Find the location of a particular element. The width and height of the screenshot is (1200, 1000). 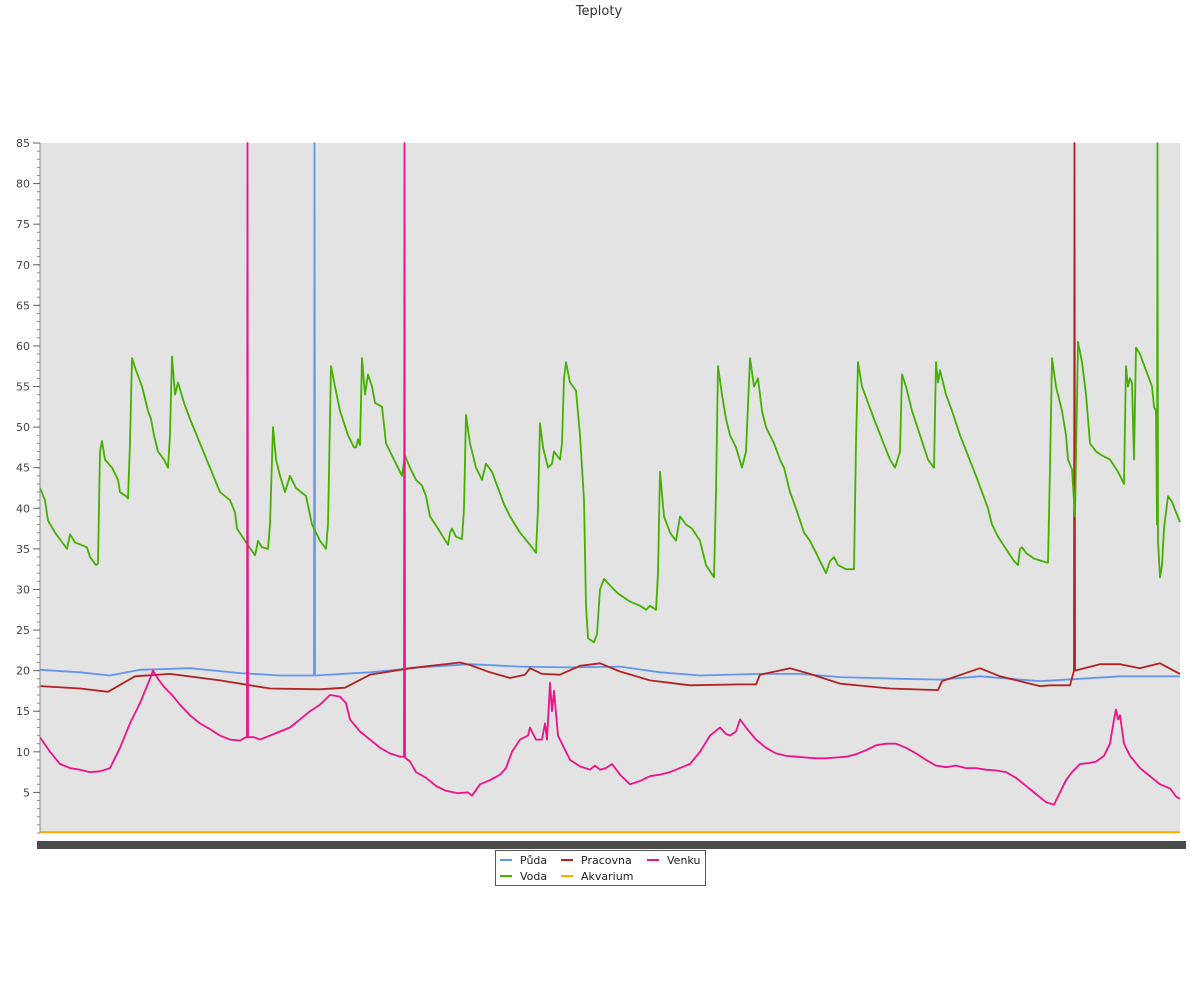

y-tick-label: 45 is located at coordinates (23, 468).